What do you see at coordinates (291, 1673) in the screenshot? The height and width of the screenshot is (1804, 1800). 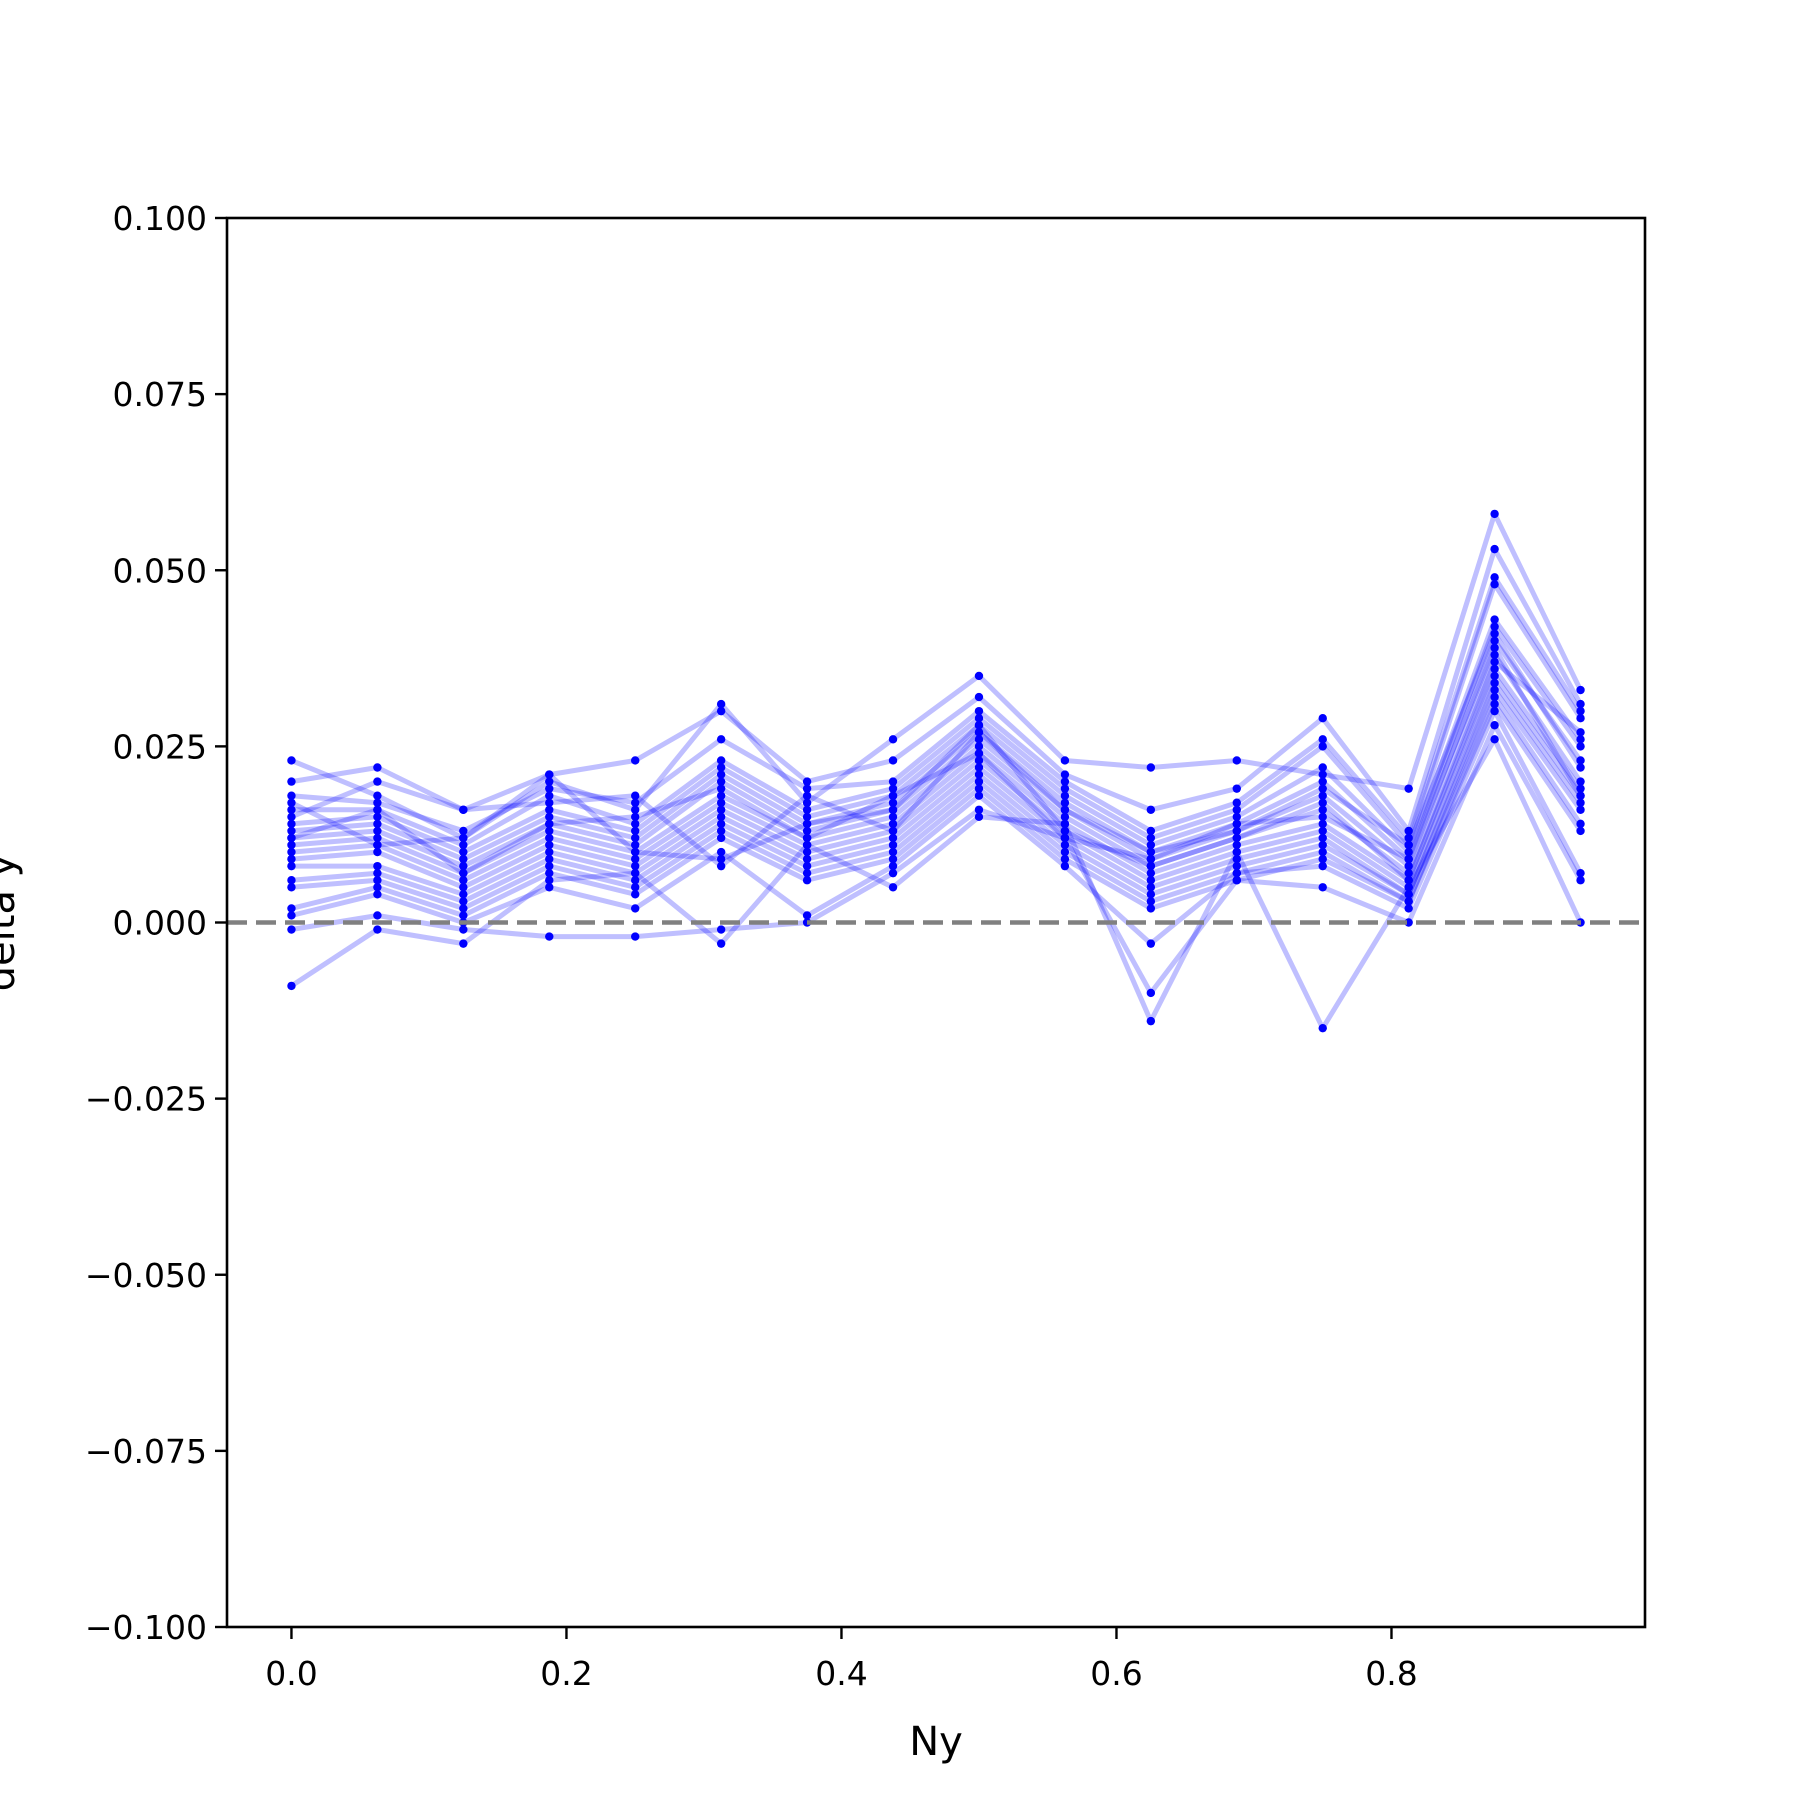 I see `x-tick-label: 0.0` at bounding box center [291, 1673].